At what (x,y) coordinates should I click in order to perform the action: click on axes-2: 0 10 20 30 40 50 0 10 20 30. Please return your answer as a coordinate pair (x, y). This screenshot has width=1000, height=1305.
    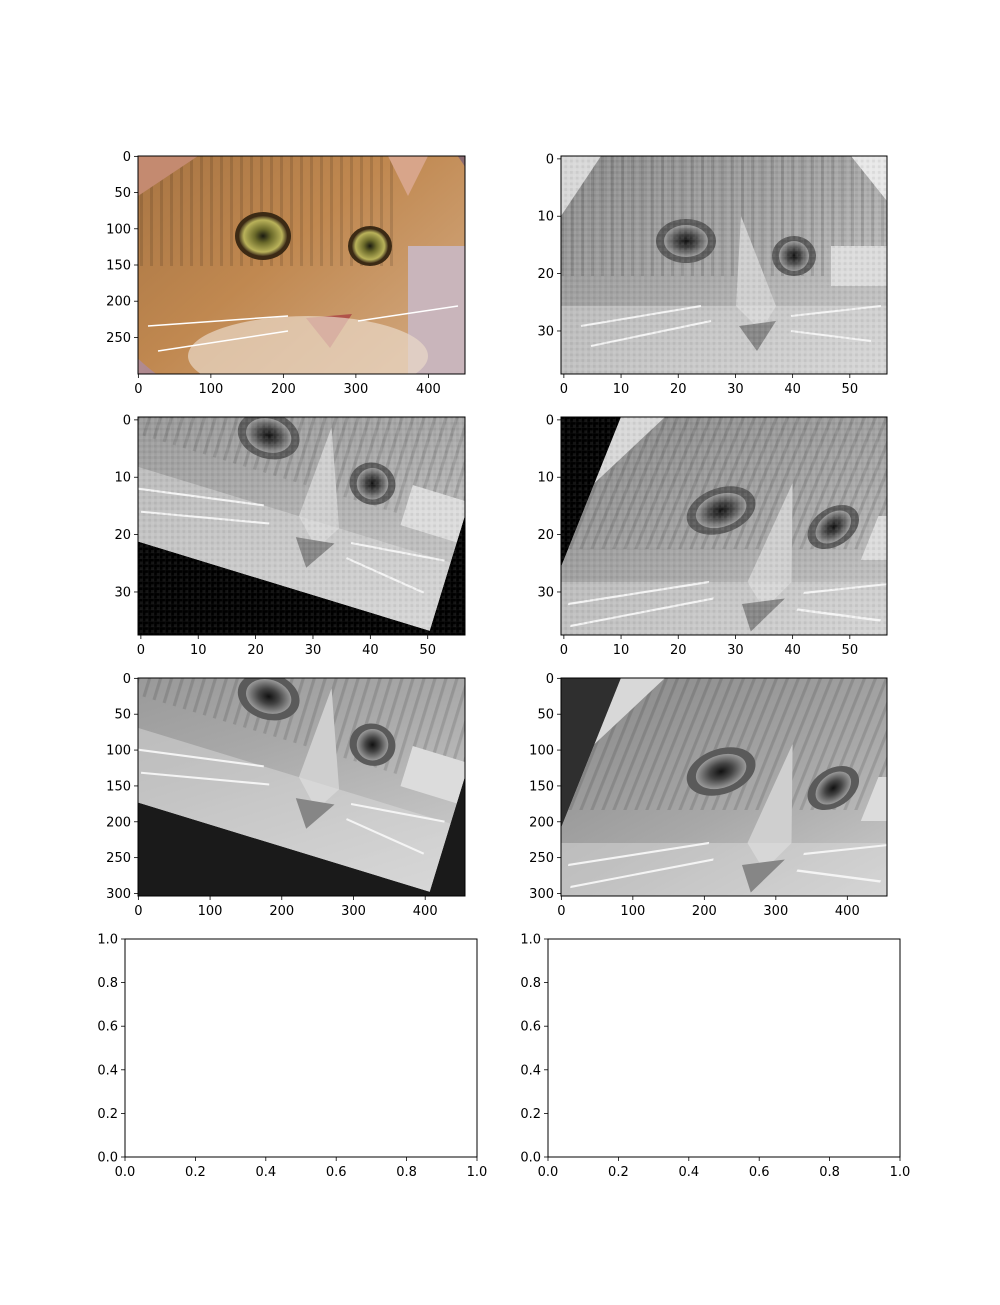
    Looking at the image, I should click on (712, 274).